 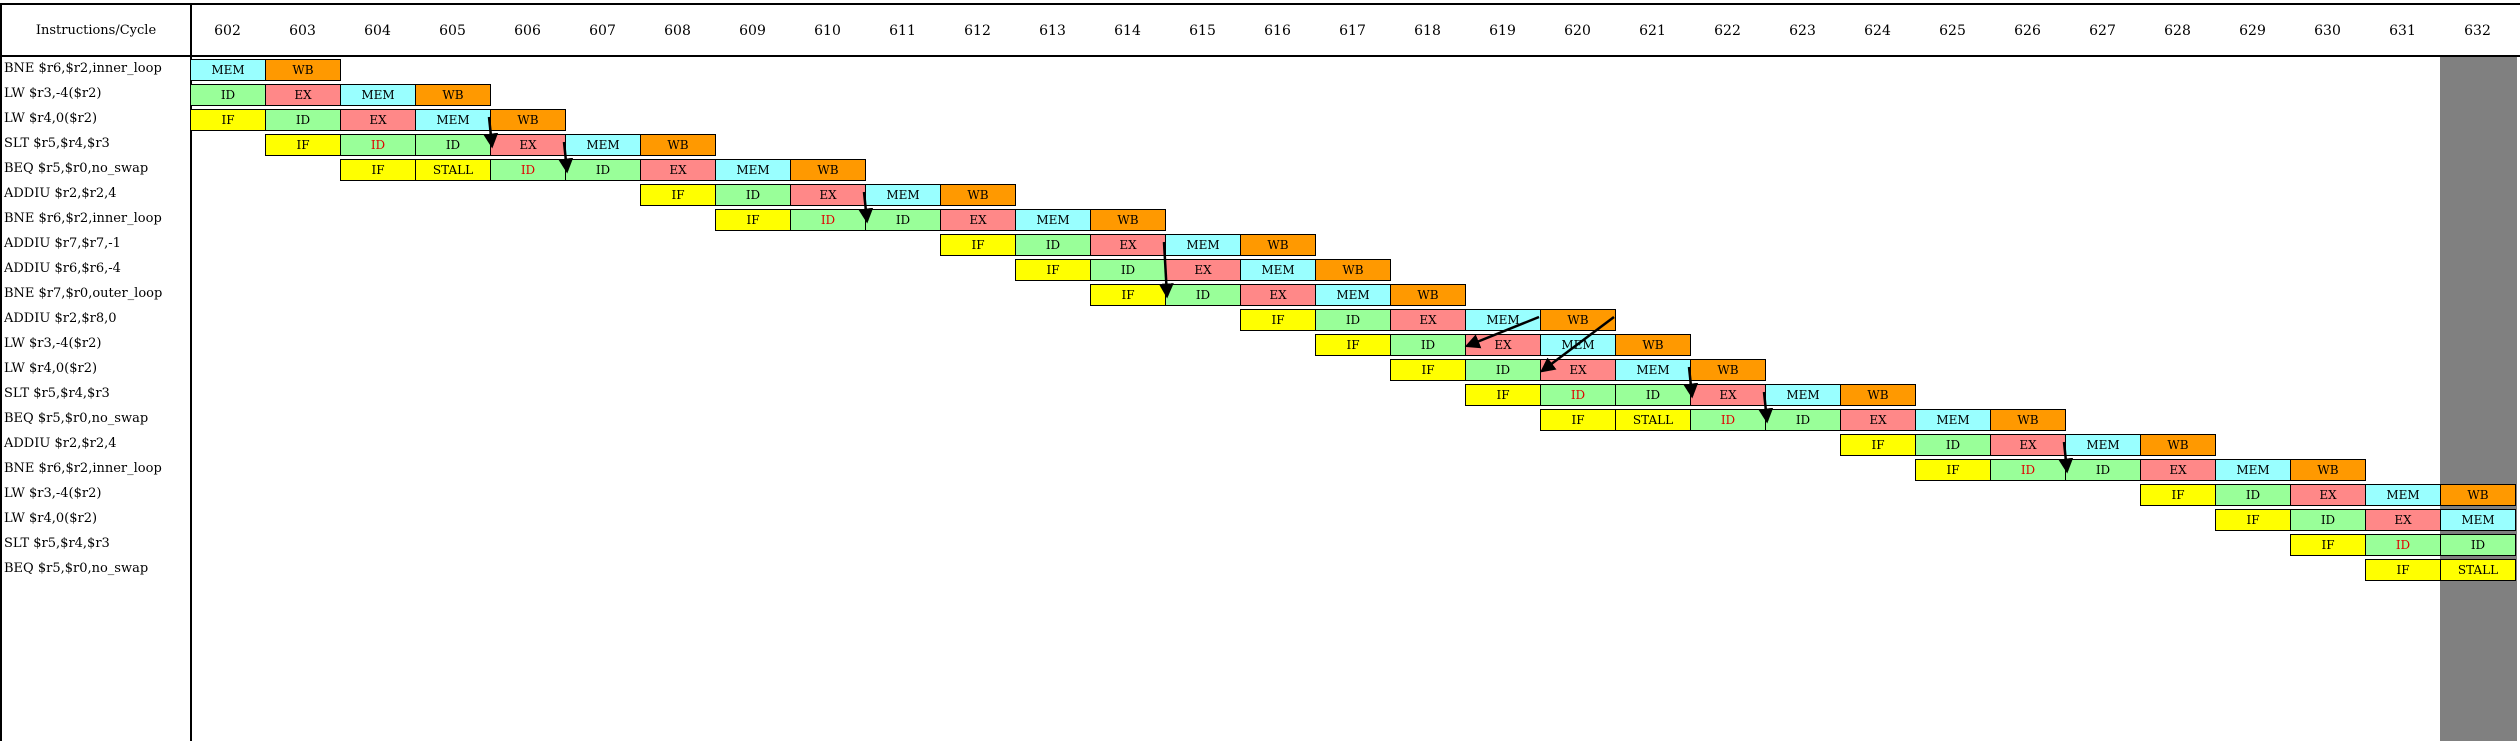 What do you see at coordinates (1352, 30) in the screenshot?
I see `cycle-header-617: 617` at bounding box center [1352, 30].